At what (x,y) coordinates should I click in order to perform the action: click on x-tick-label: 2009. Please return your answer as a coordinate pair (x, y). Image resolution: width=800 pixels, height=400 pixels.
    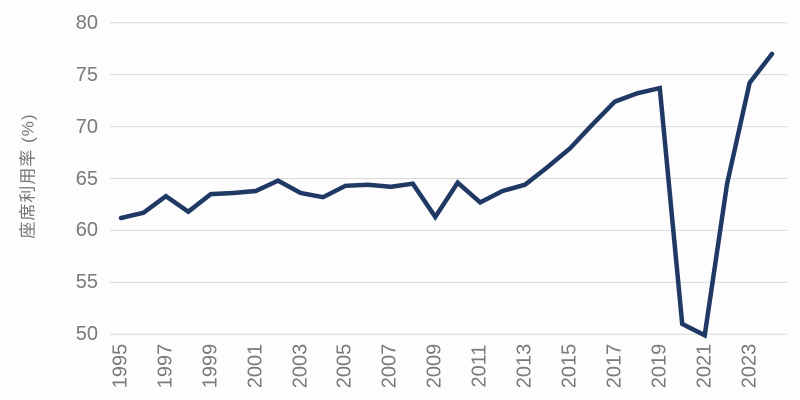
    Looking at the image, I should click on (434, 366).